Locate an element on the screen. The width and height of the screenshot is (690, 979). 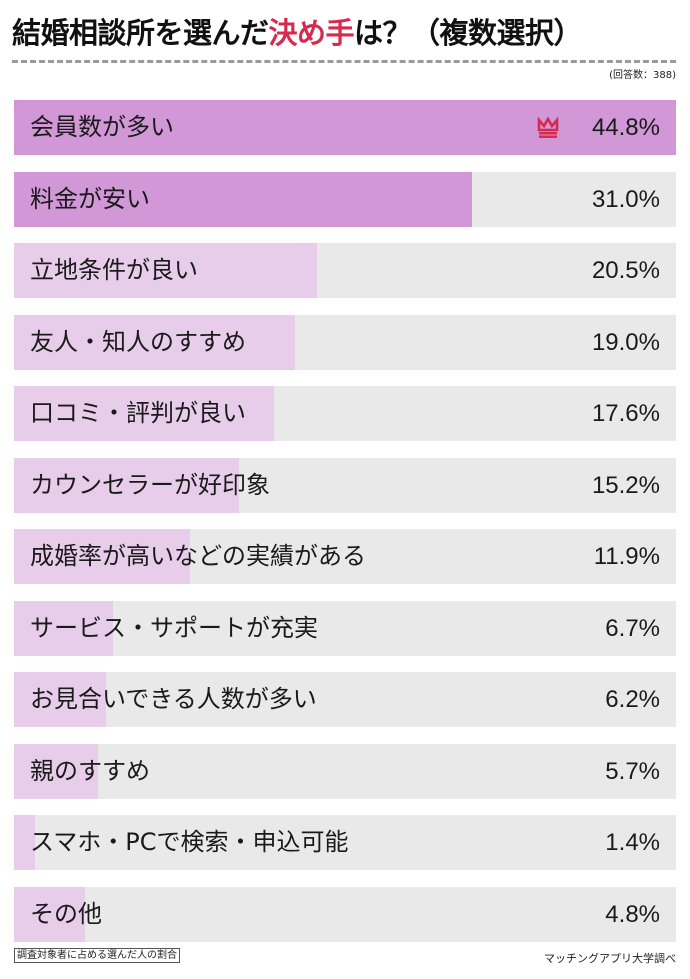
bar-label: 友人・知人のすすめ is located at coordinates (138, 341).